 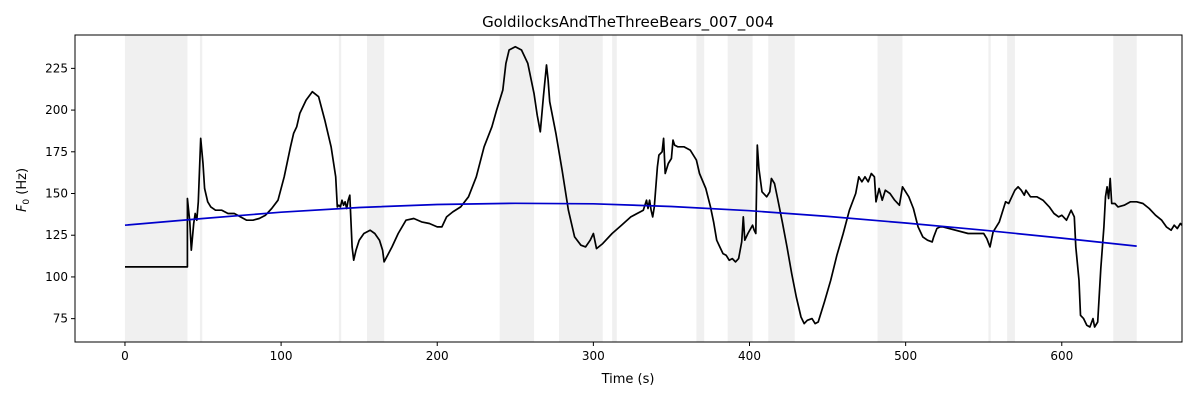 I want to click on y-tick-label: 100, so click(x=56, y=277).